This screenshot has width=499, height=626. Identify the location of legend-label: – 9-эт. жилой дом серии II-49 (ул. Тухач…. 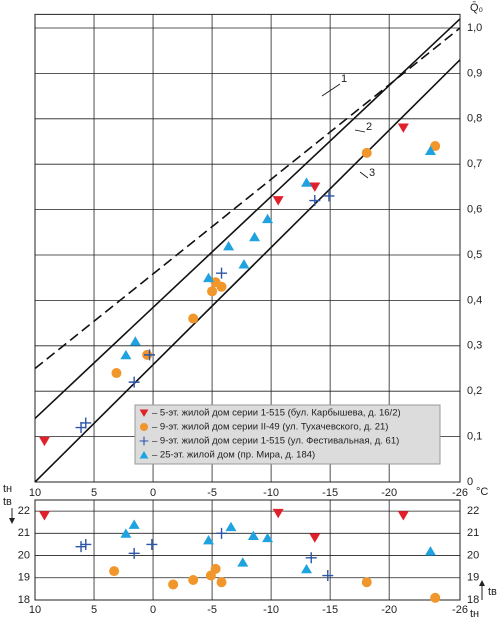
(270, 427).